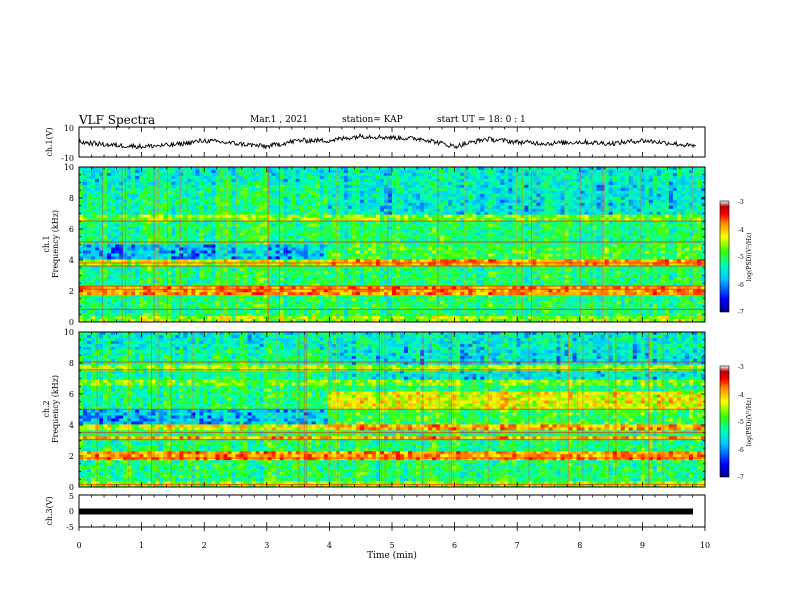 The image size is (792, 612). Describe the element at coordinates (71, 511) in the screenshot. I see `ch3-ytick-0: 0` at that location.